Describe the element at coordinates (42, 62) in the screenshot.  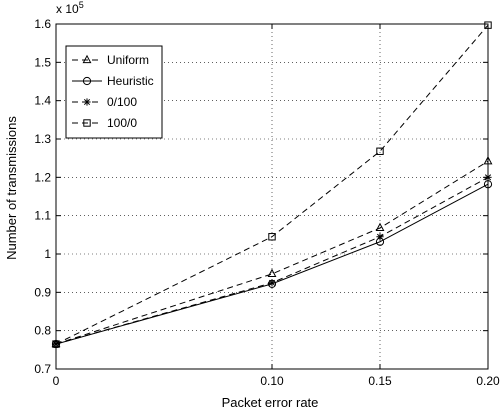
I see `y-tick-label: 1.5` at that location.